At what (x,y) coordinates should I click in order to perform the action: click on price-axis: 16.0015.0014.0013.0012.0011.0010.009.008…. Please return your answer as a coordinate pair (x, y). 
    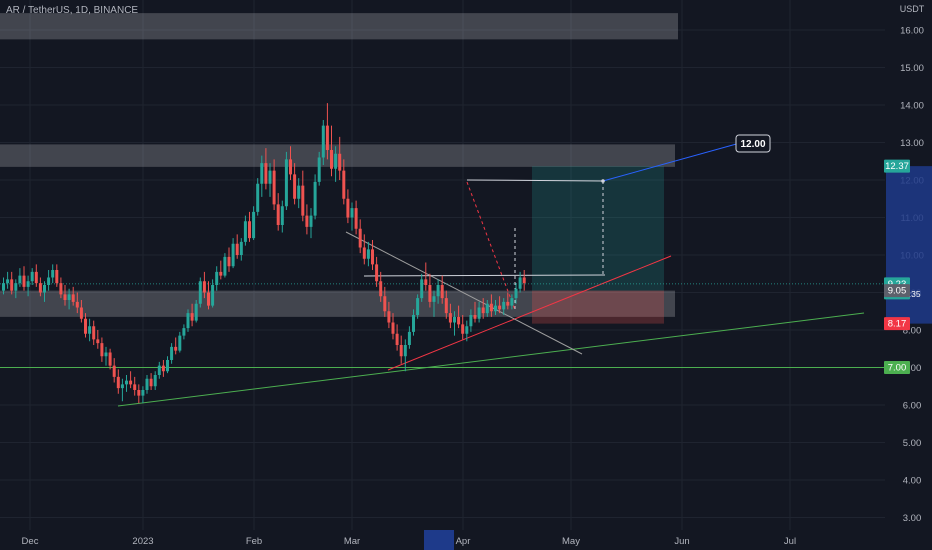
    Looking at the image, I should click on (909, 264).